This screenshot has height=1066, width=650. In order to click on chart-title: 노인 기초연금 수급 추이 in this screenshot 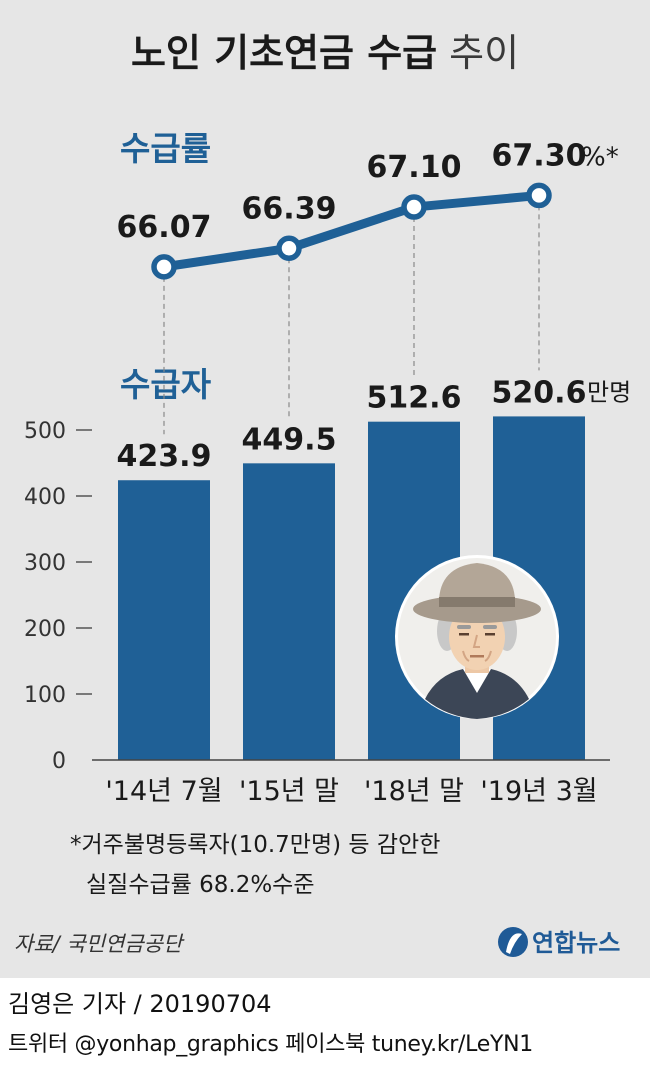, I will do `click(325, 53)`.